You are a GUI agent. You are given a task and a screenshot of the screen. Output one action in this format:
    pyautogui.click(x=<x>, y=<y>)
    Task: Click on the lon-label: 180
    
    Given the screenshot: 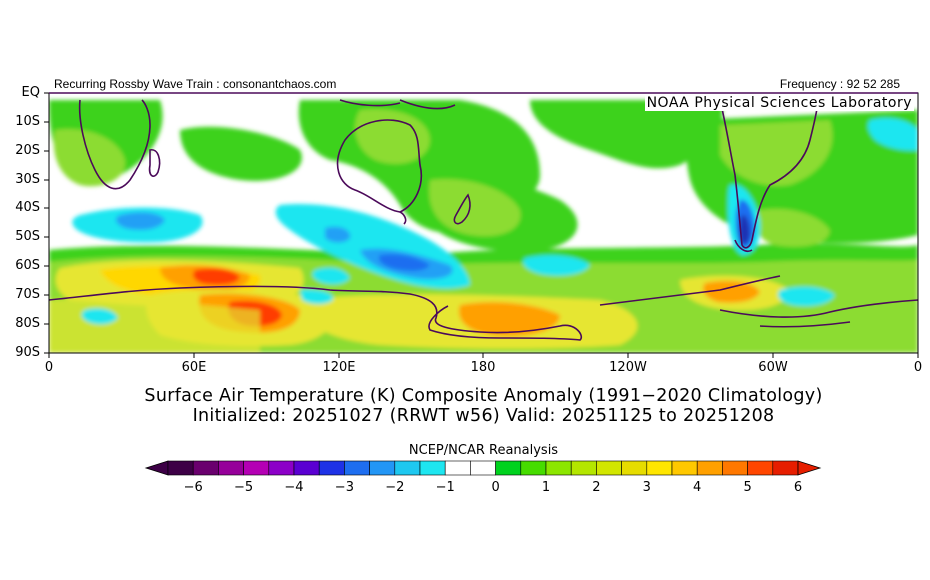 What is the action you would take?
    pyautogui.click(x=483, y=367)
    